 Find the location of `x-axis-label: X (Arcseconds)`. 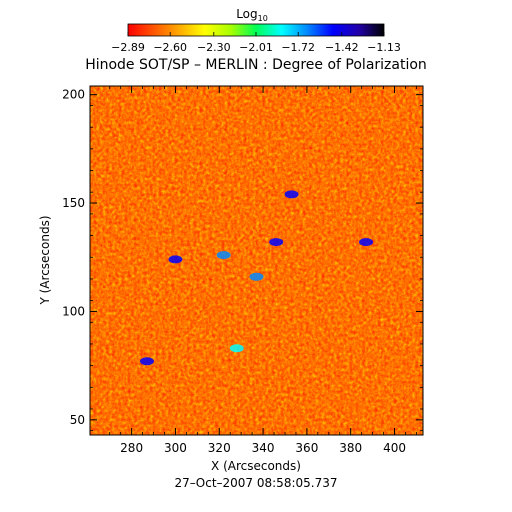

x-axis-label: X (Arcseconds) is located at coordinates (256, 466).